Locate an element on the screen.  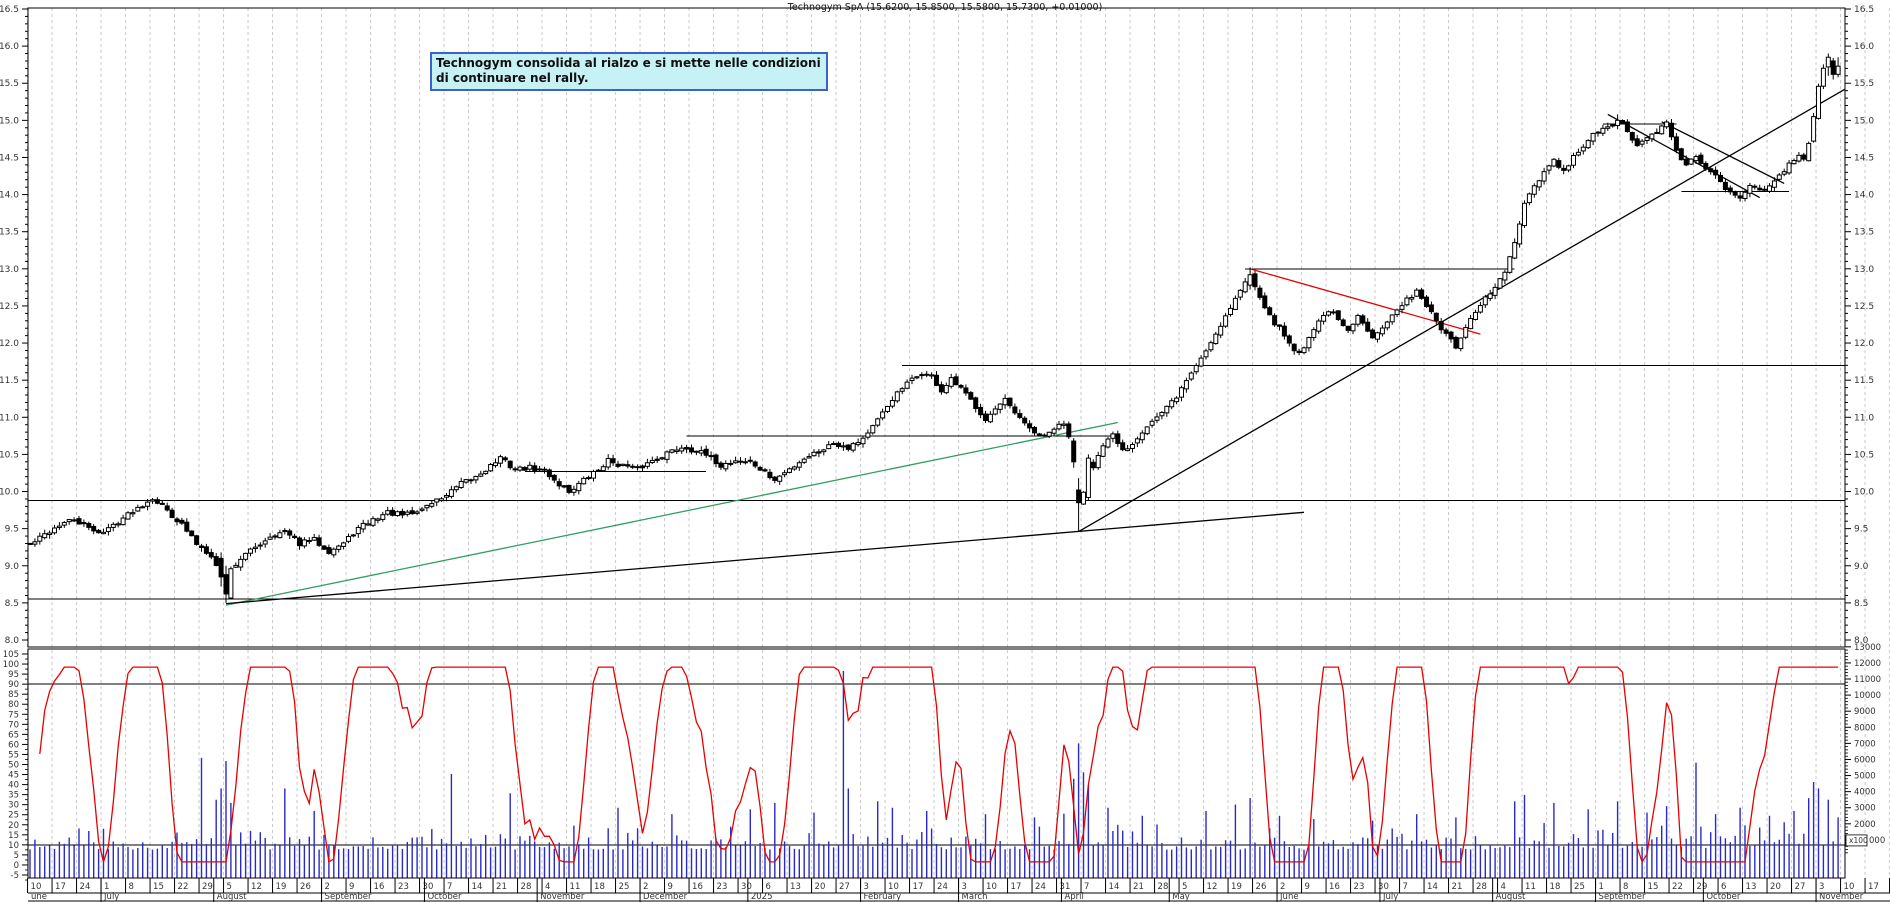
svg-text: 9.0 is located at coordinates (12, 567).